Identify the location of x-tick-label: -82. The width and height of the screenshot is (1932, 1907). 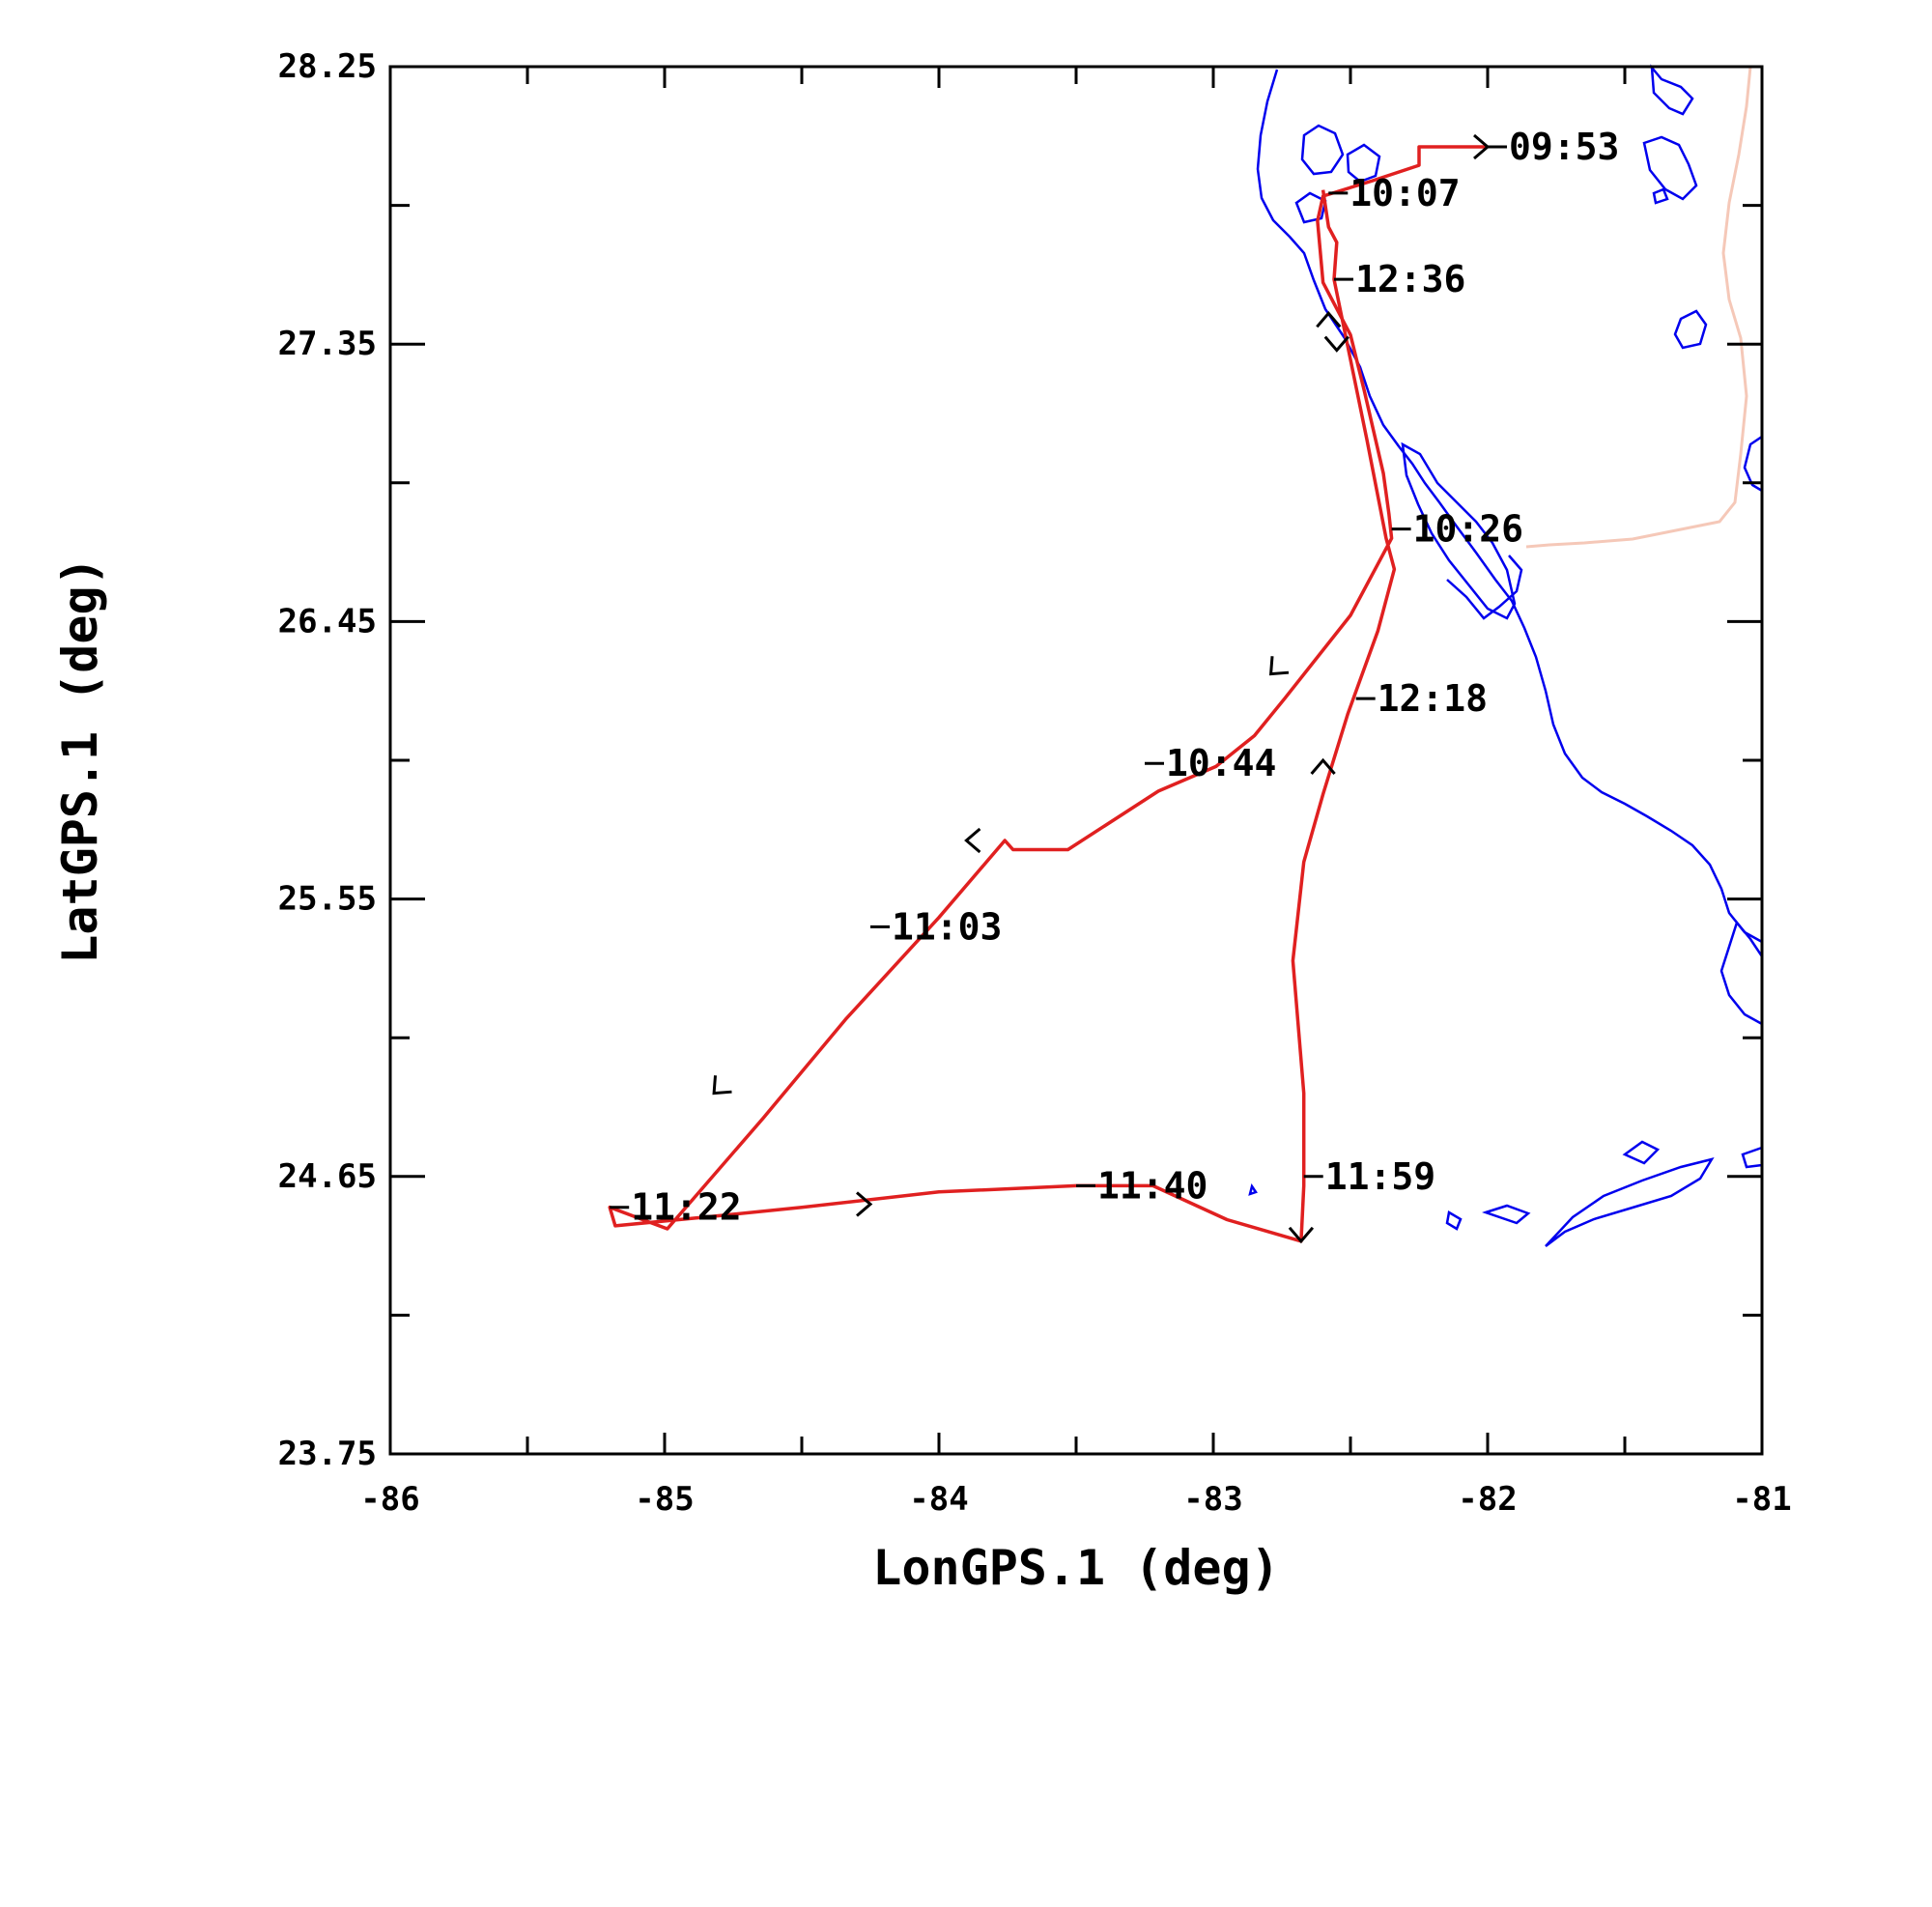
(1487, 1499).